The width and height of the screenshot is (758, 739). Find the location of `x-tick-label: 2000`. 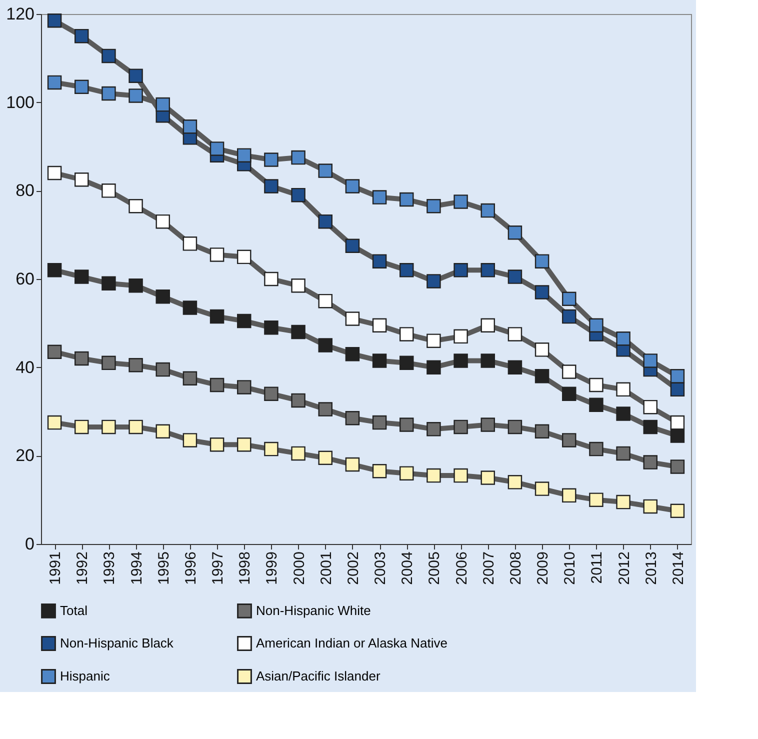

x-tick-label: 2000 is located at coordinates (299, 568).